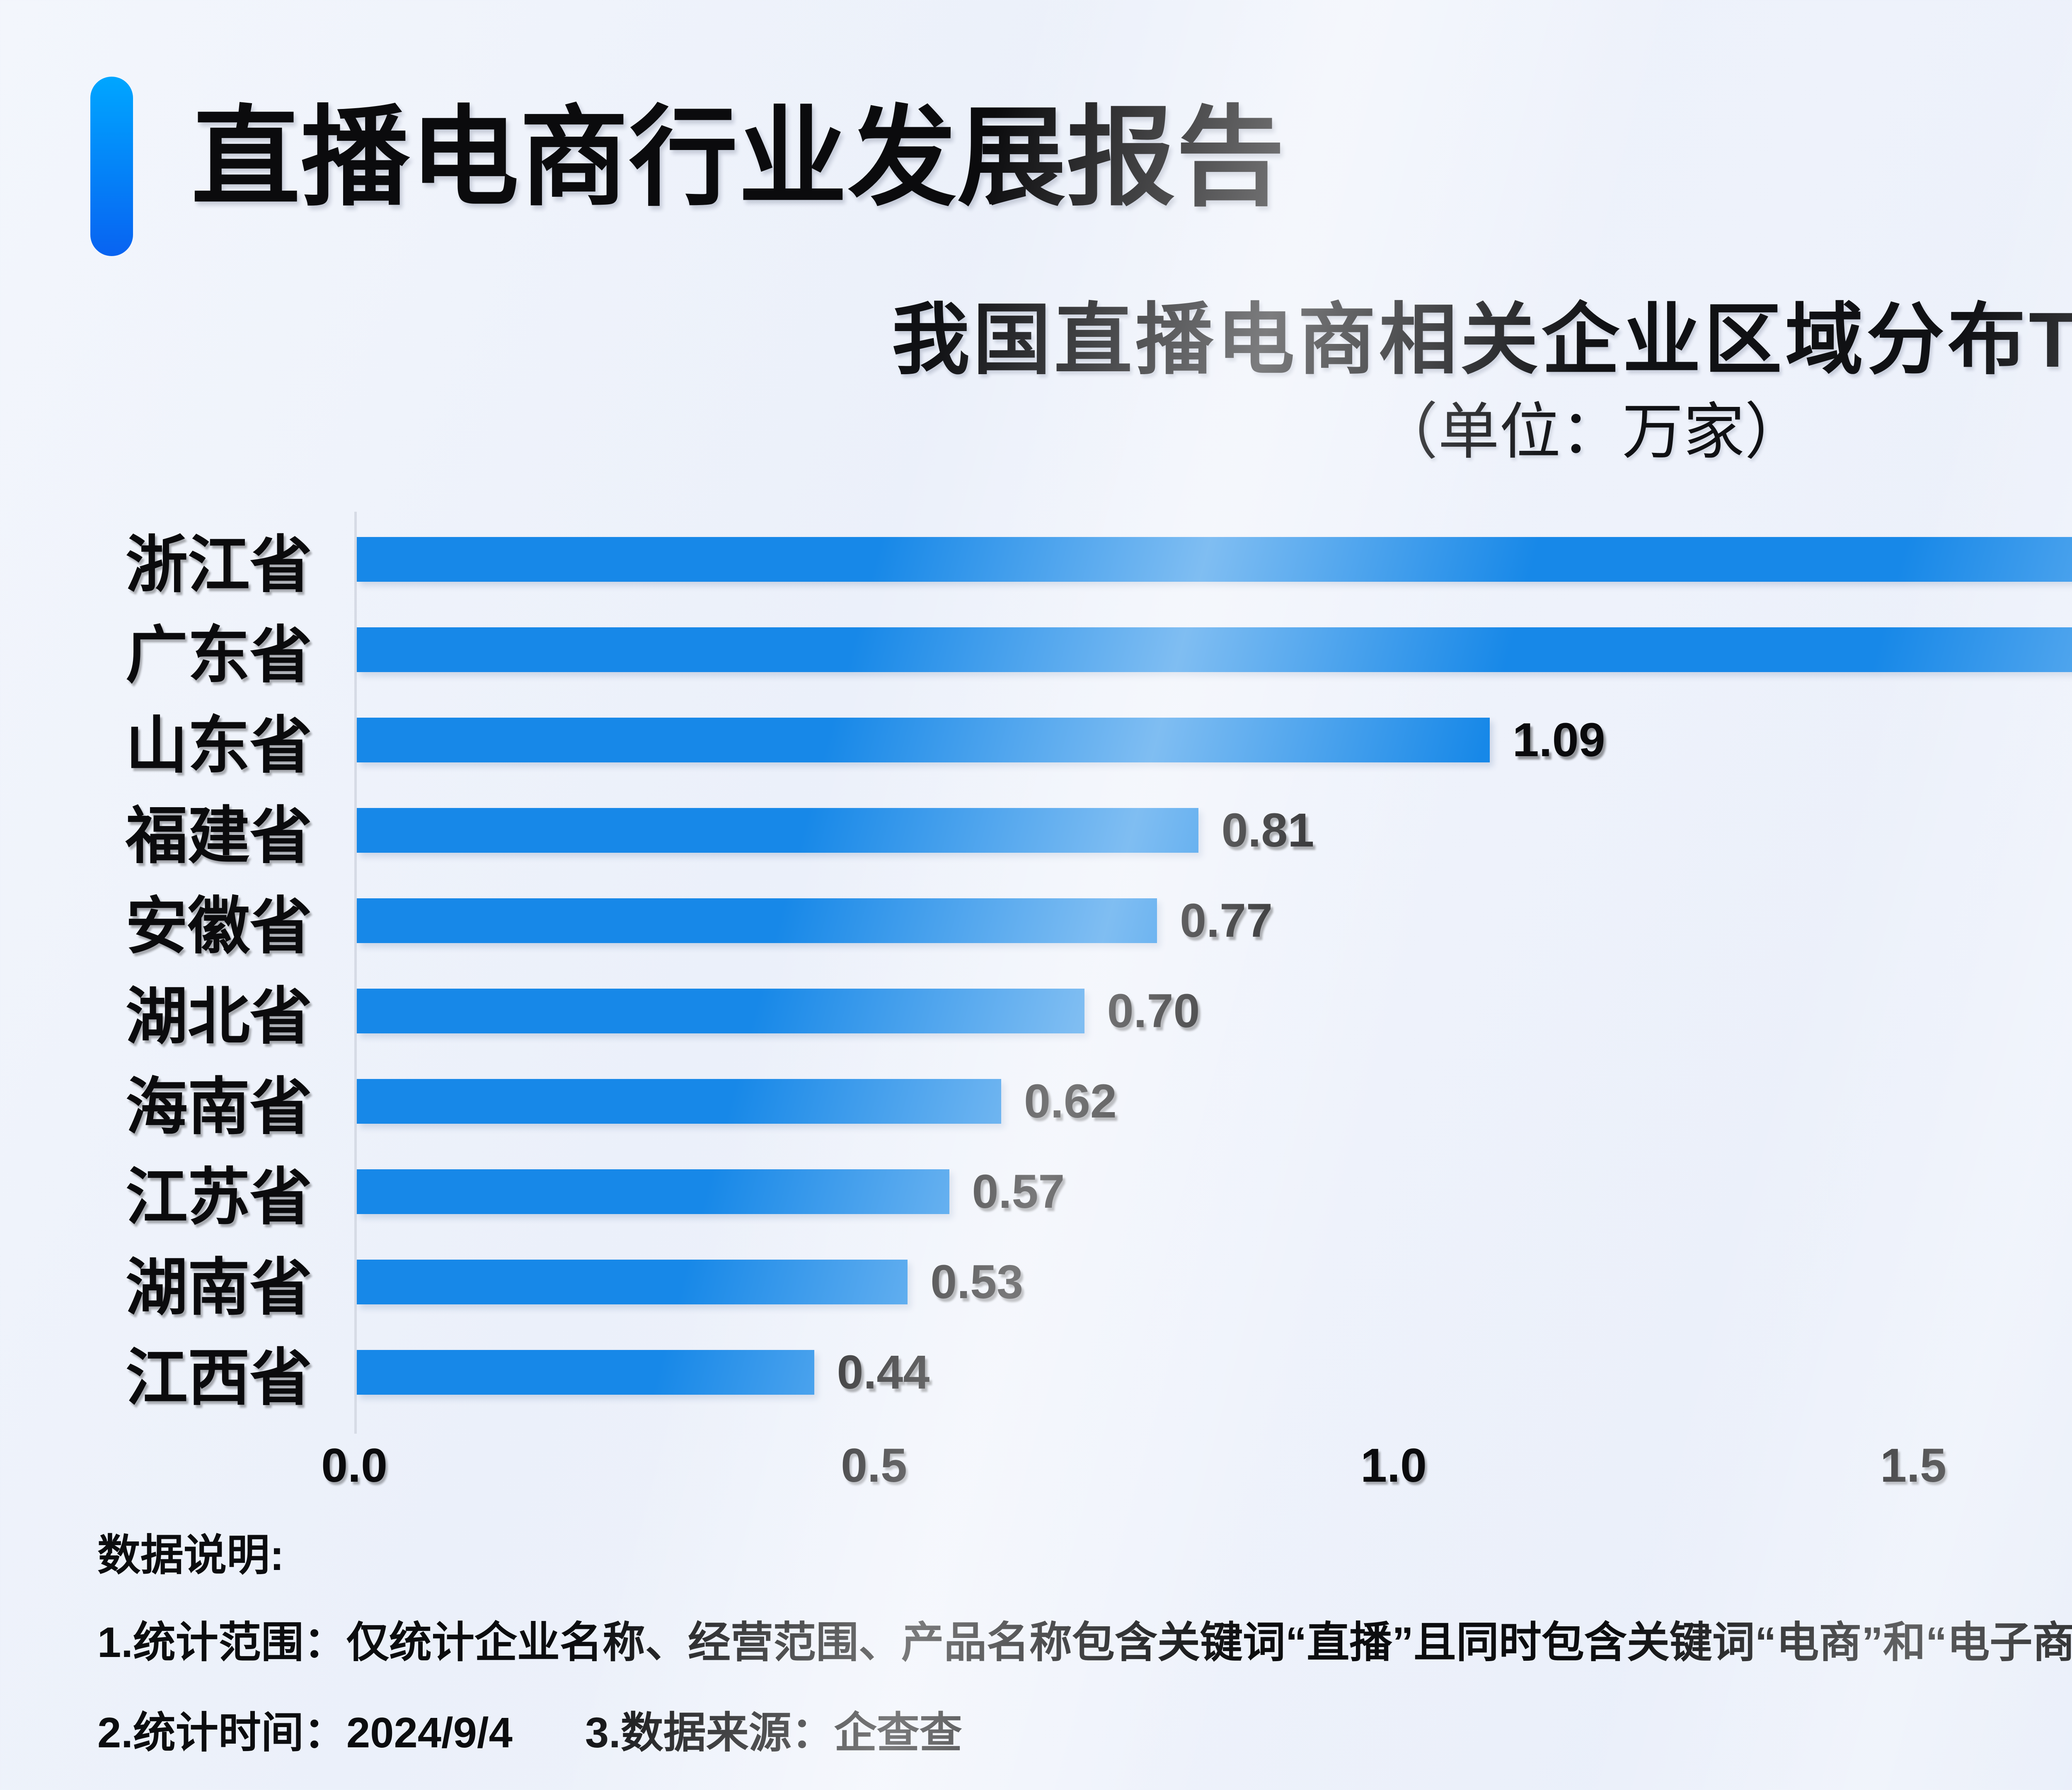  Describe the element at coordinates (529, 1729) in the screenshot. I see `note-line-2: 2.统计时间：2024/9/4 3.数据来源：企查查` at that location.